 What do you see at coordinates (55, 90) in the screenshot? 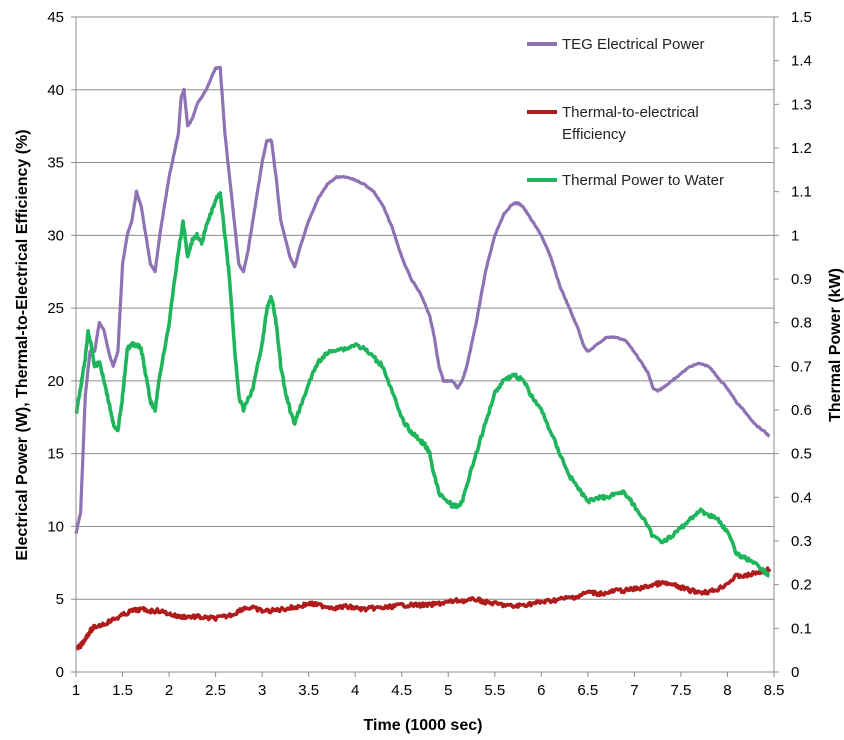
I see `y-left-tick-label: 40` at bounding box center [55, 90].